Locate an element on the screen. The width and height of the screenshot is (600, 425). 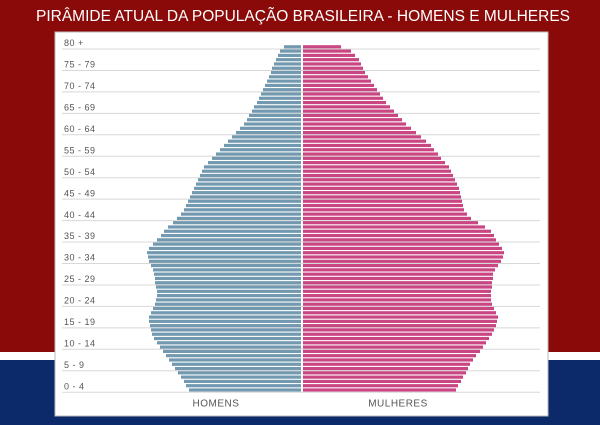
series-label: HOMENS is located at coordinates (216, 404).